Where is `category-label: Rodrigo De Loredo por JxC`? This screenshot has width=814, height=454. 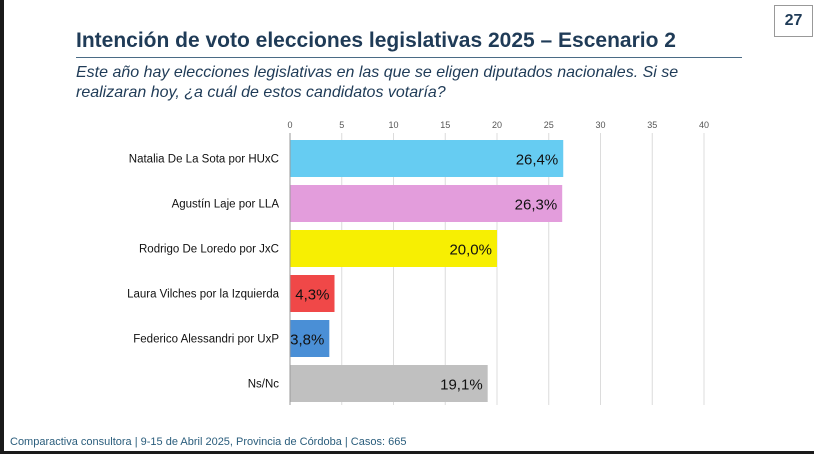
category-label: Rodrigo De Loredo por JxC is located at coordinates (209, 250).